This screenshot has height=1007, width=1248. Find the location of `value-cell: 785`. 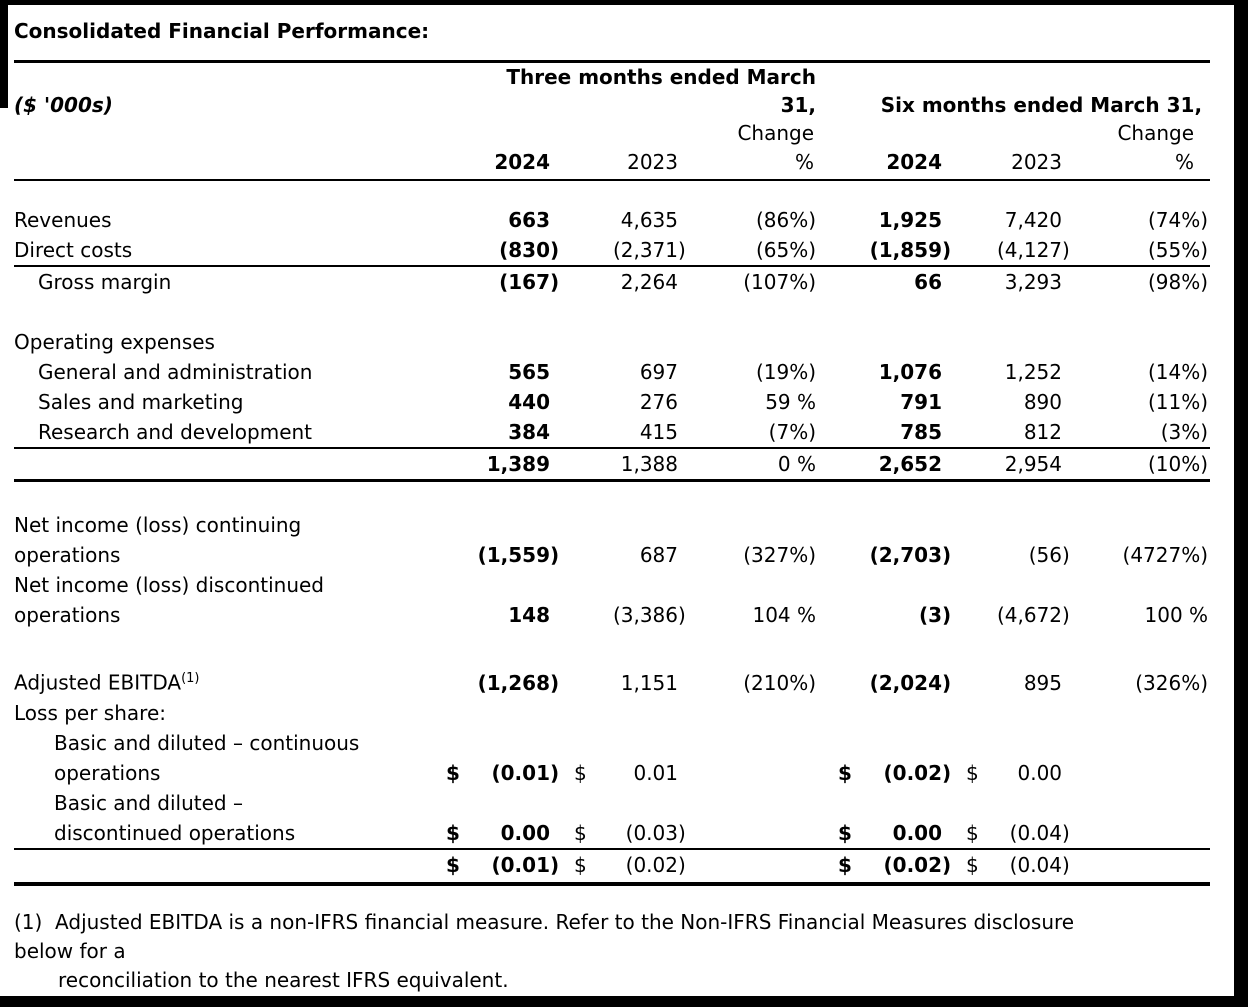

value-cell: 785 is located at coordinates (894, 433).